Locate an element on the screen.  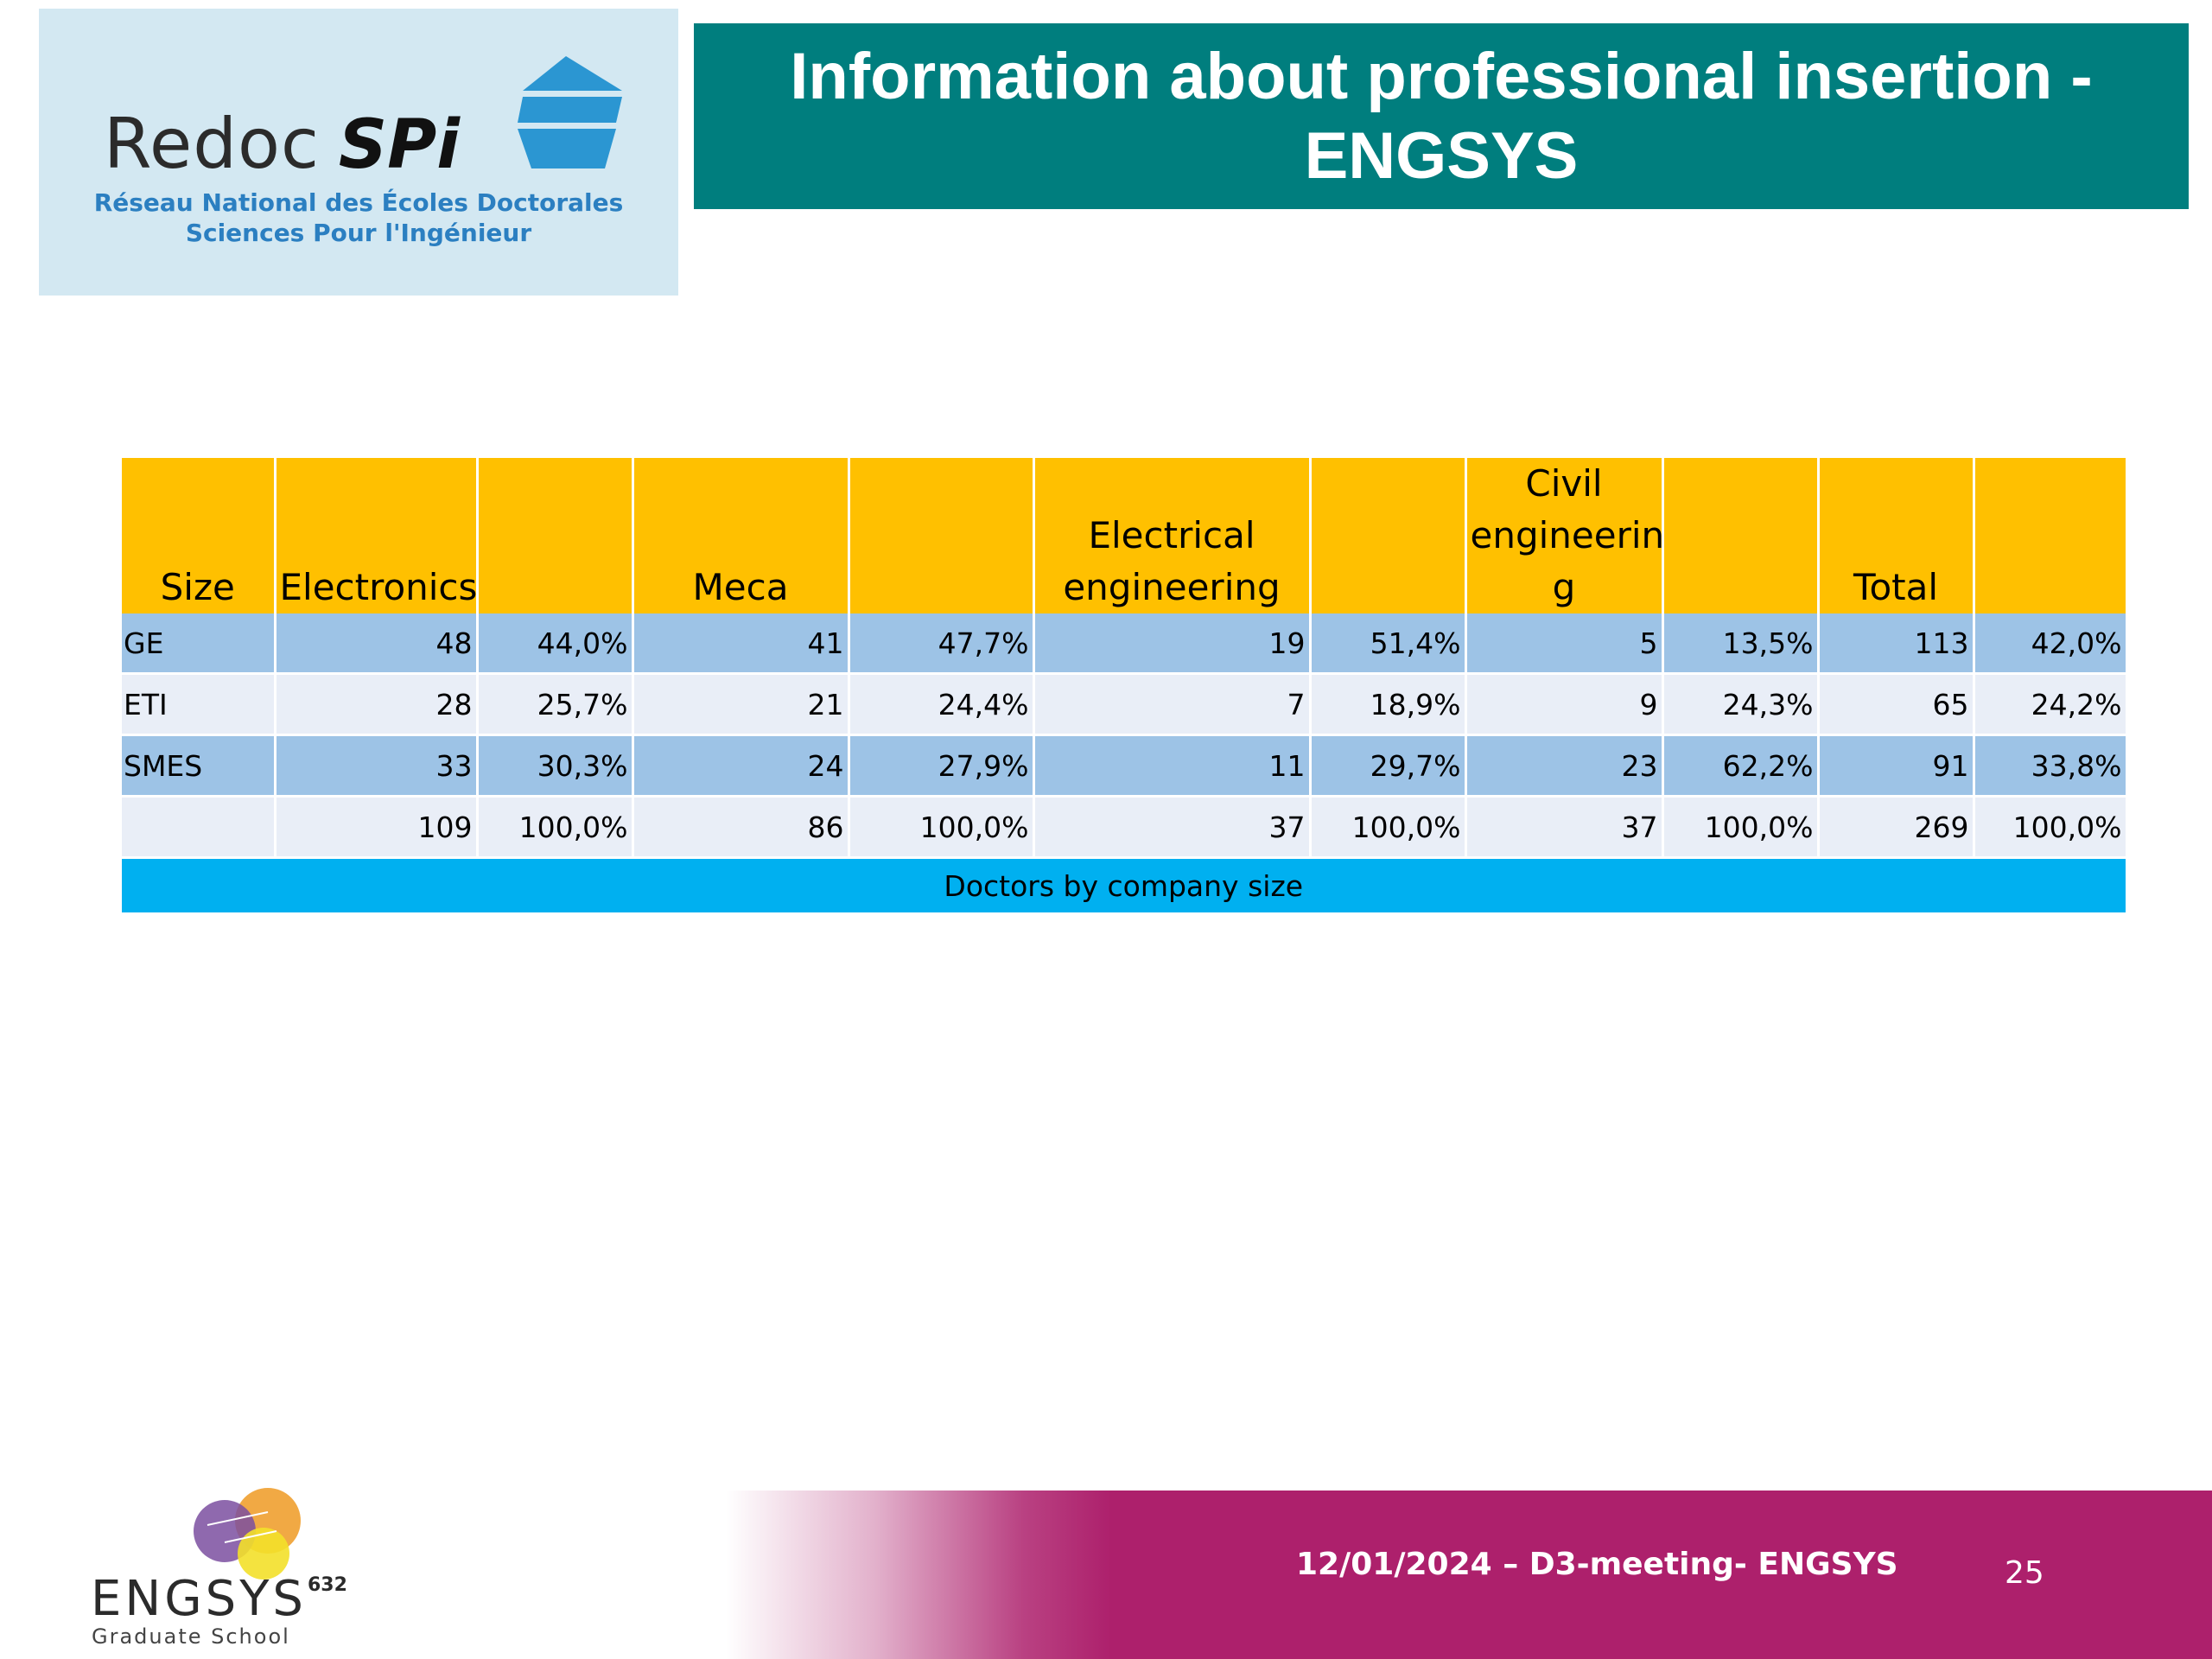
engsys-number: 632 is located at coordinates (327, 1585).